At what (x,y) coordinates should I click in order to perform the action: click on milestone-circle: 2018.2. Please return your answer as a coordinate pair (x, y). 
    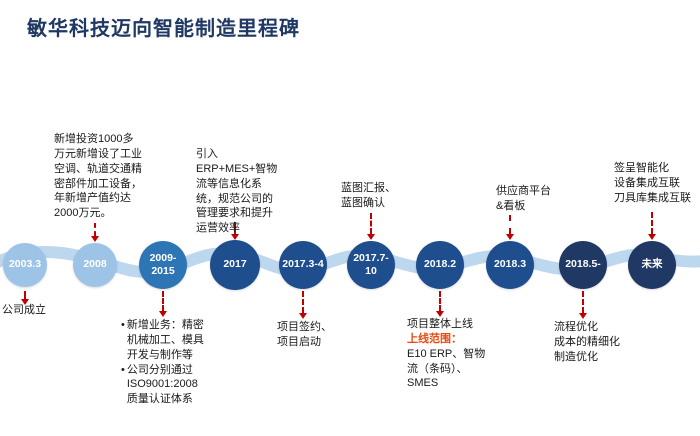
    Looking at the image, I should click on (440, 265).